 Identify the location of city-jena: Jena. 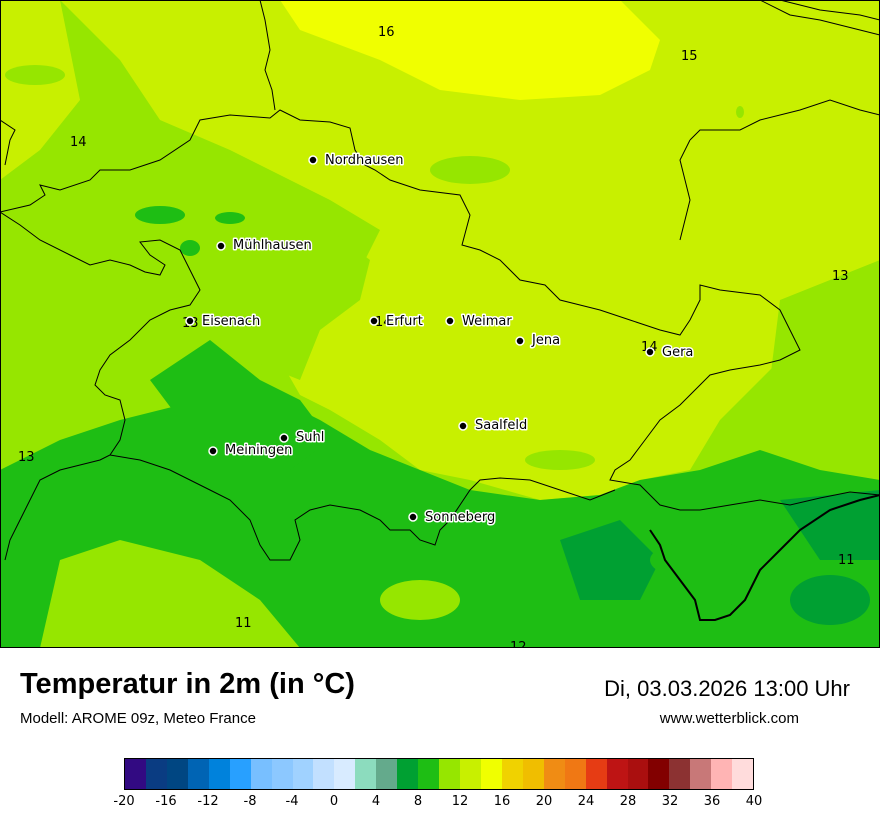
(538, 341).